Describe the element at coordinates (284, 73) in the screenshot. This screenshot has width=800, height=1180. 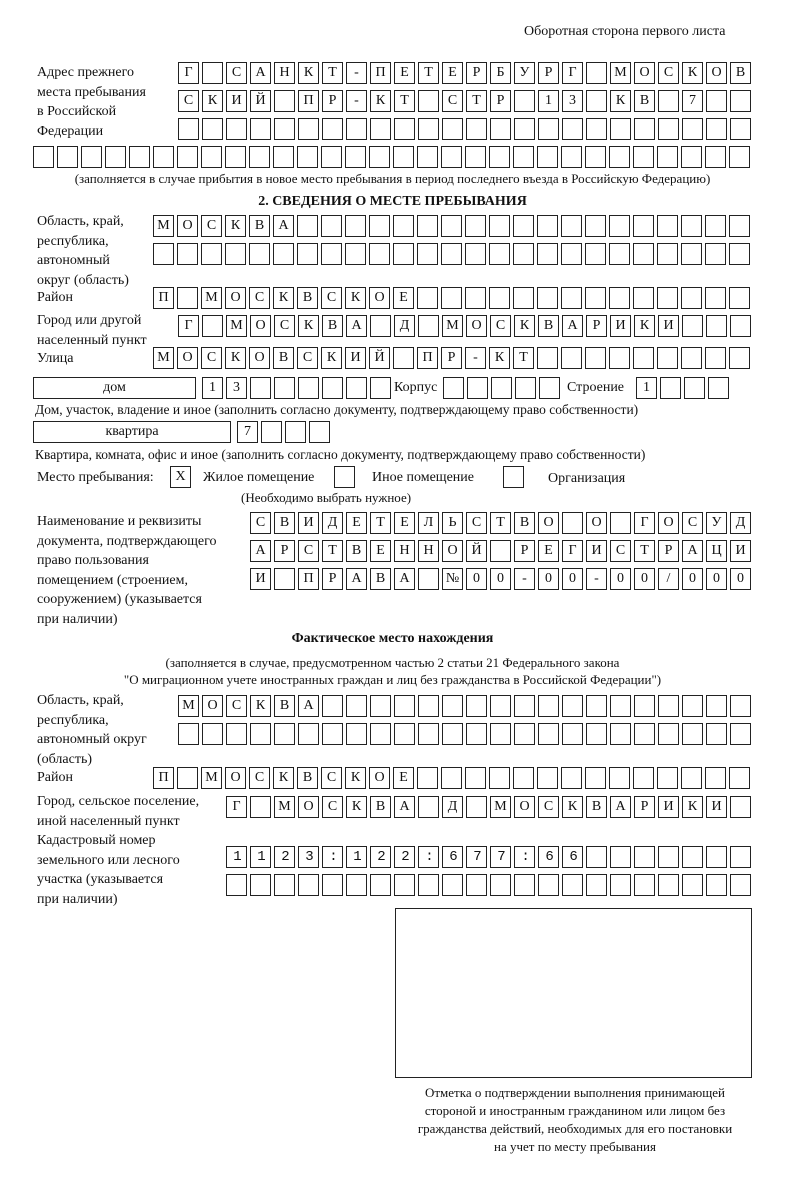
I see `char-cell: Н` at that location.